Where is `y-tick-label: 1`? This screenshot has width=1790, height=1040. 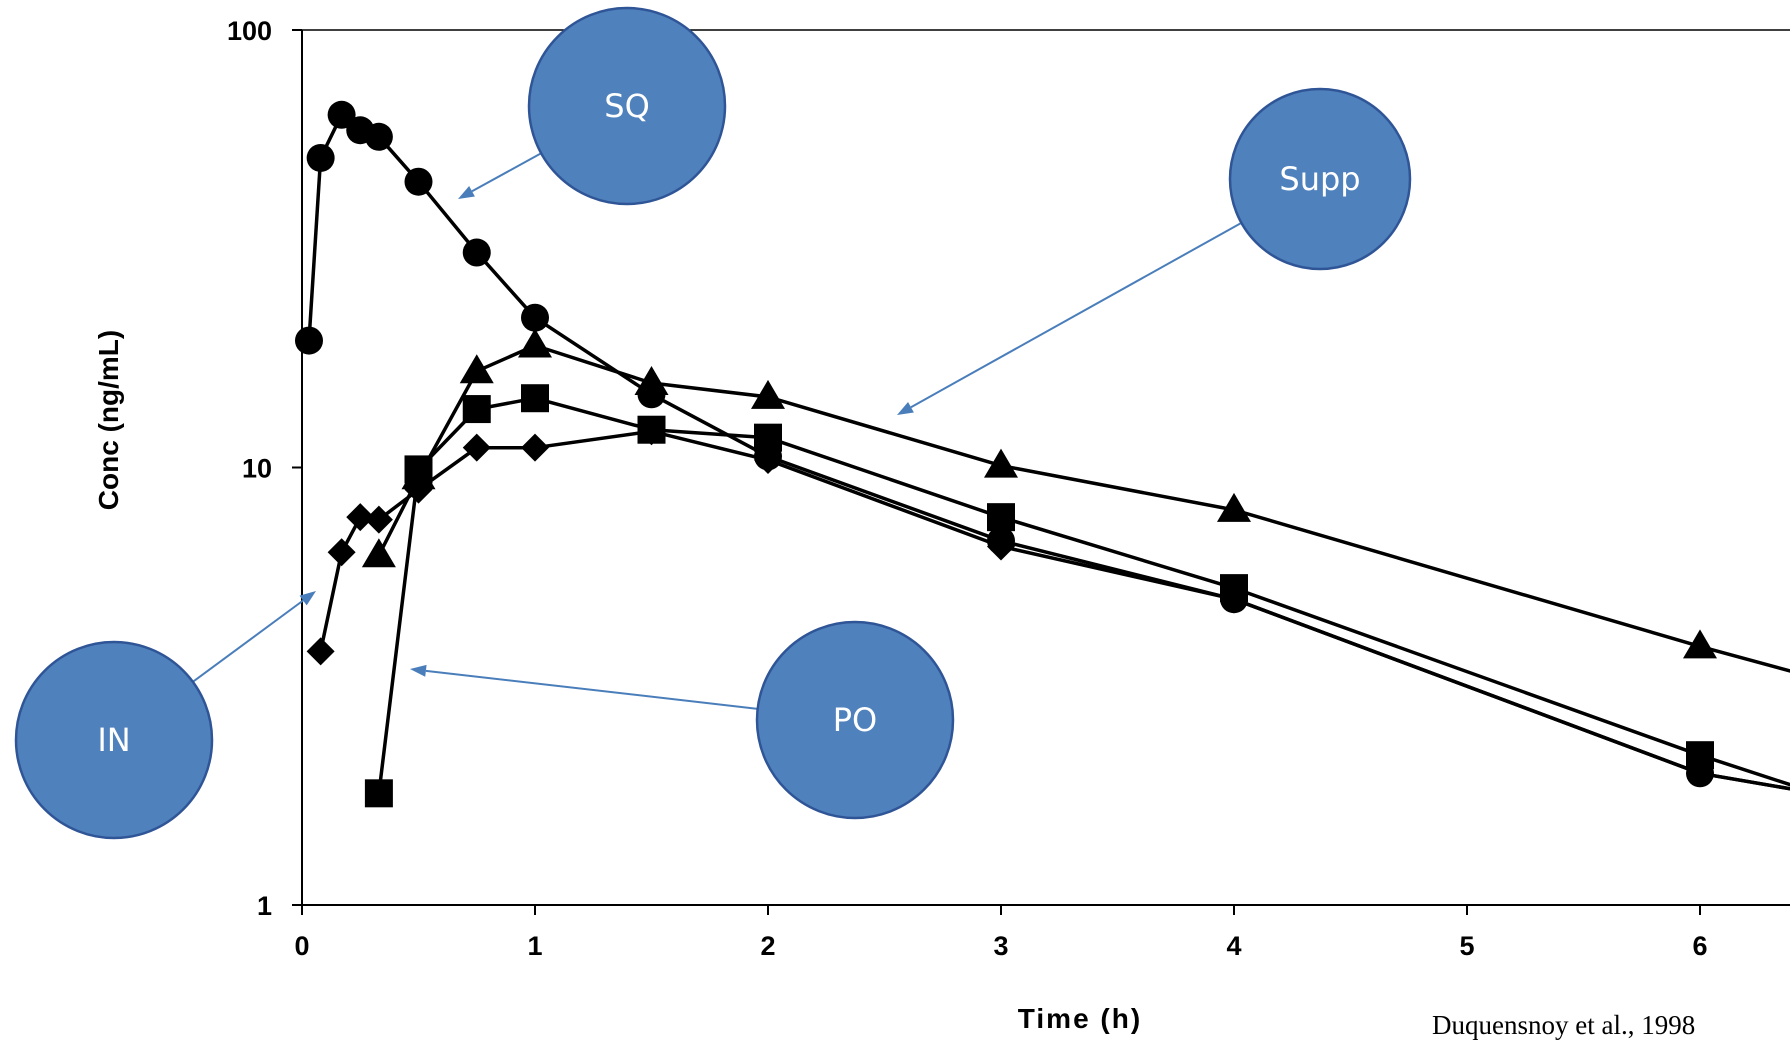 y-tick-label: 1 is located at coordinates (264, 906).